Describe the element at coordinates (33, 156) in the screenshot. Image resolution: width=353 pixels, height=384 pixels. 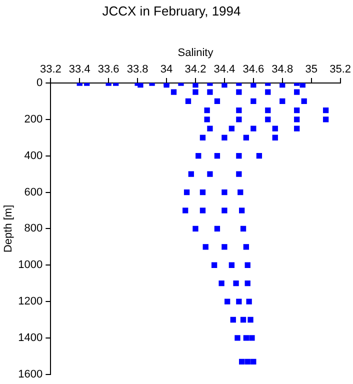
I see `y-tick-label: 400` at that location.